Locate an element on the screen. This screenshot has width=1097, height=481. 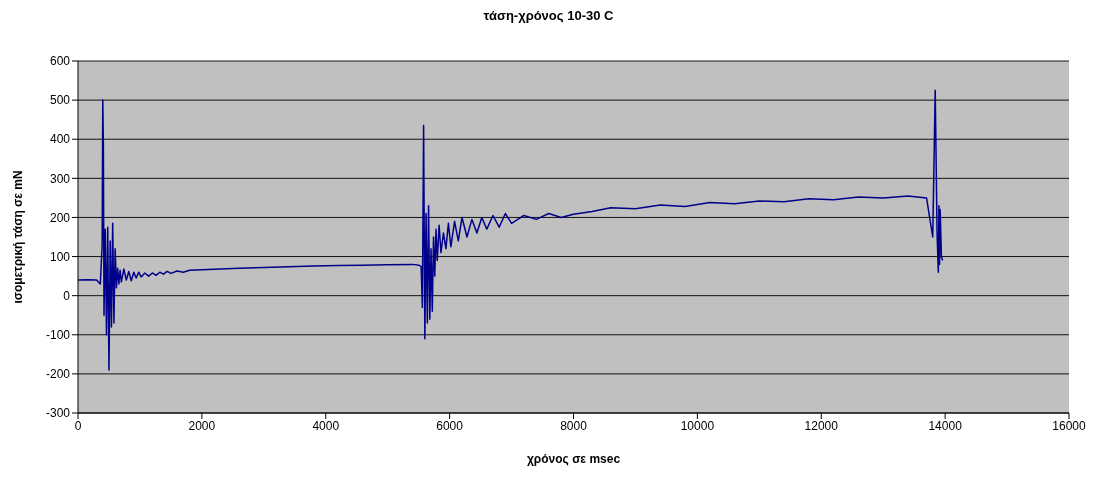
x-tick-label: 2000 is located at coordinates (202, 425).